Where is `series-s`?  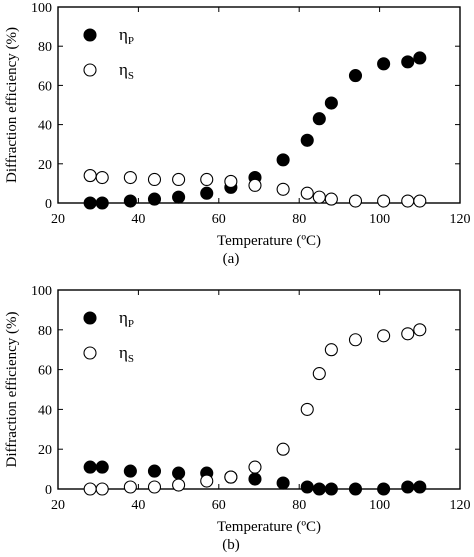
series-s is located at coordinates (255, 188).